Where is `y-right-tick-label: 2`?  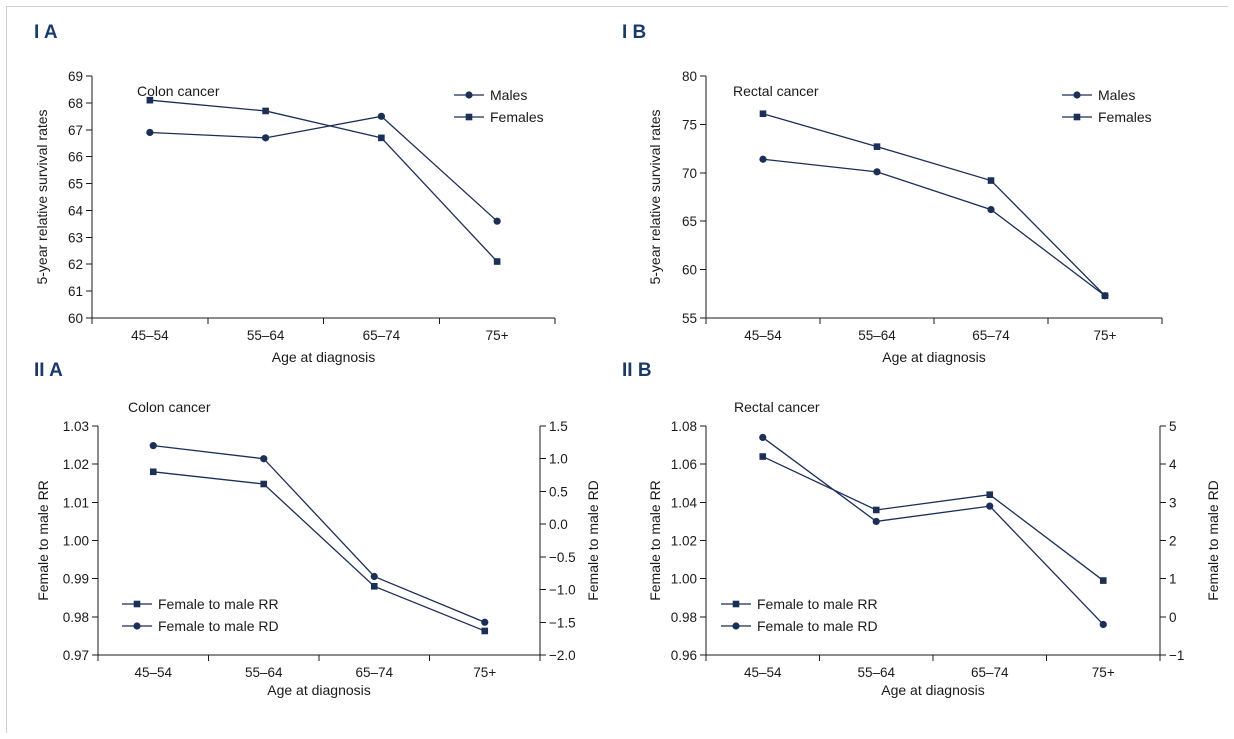 y-right-tick-label: 2 is located at coordinates (1173, 541).